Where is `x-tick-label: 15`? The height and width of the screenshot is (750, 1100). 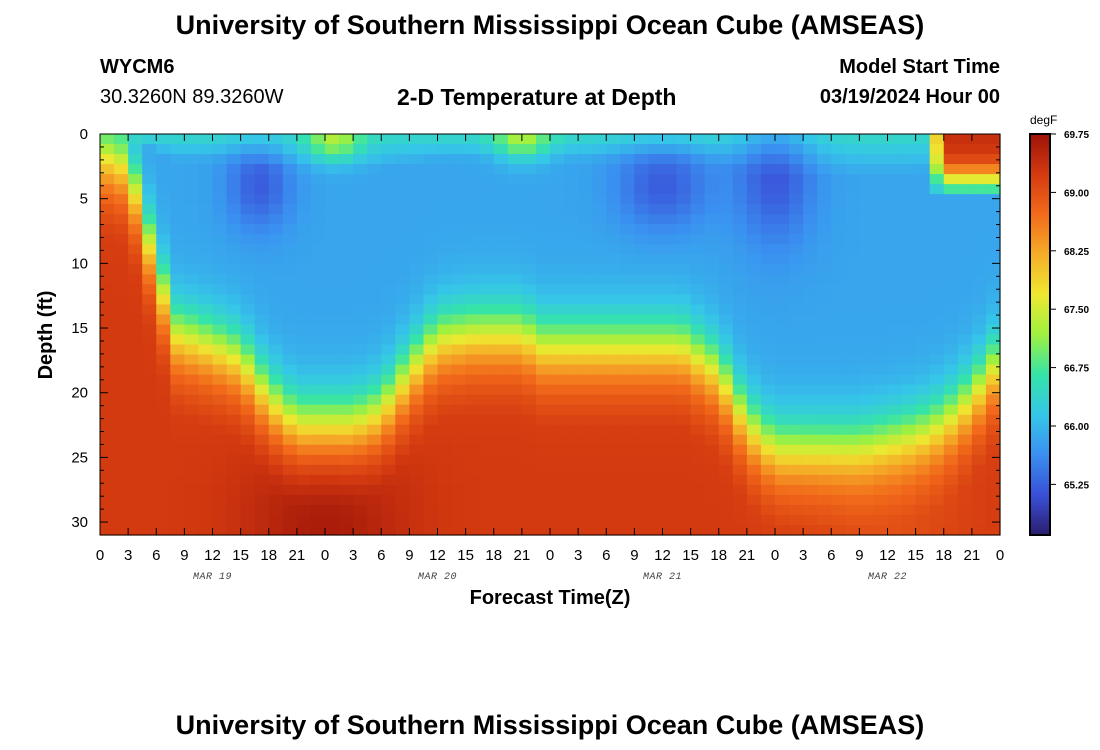
x-tick-label: 15 is located at coordinates (690, 555).